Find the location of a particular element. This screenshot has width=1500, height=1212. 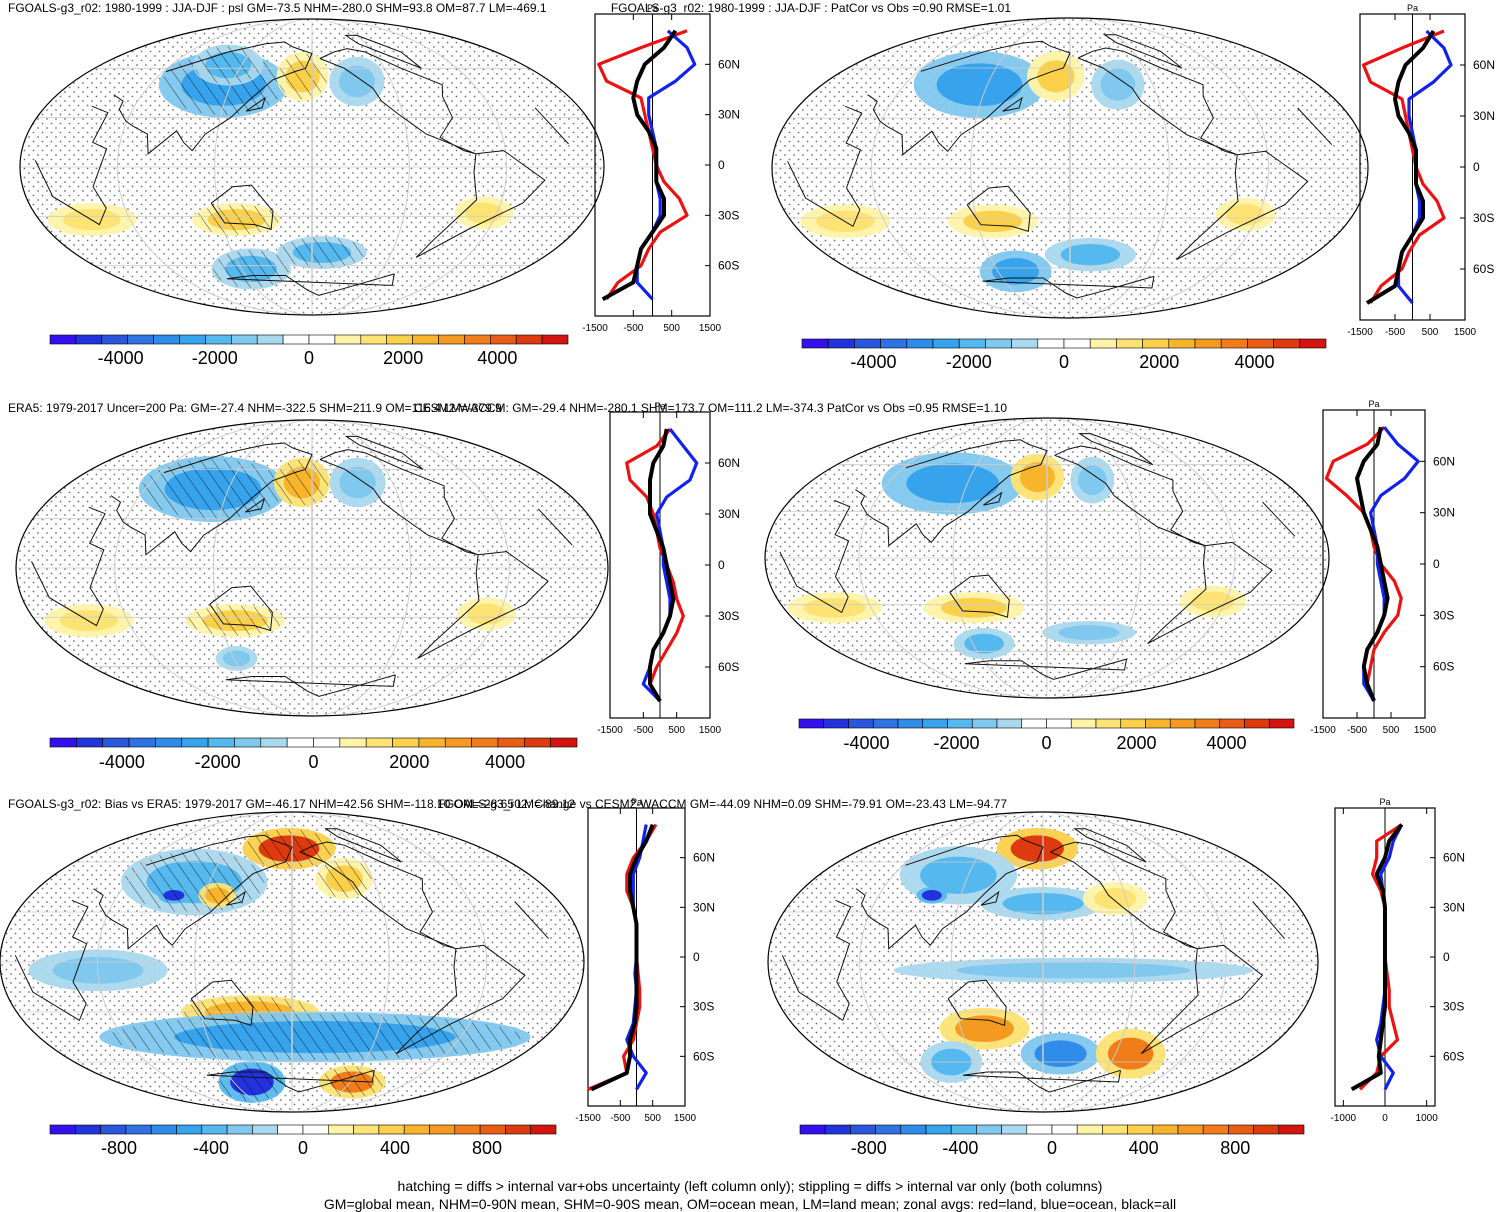

x-tick-label: -1000 is located at coordinates (1344, 1118).